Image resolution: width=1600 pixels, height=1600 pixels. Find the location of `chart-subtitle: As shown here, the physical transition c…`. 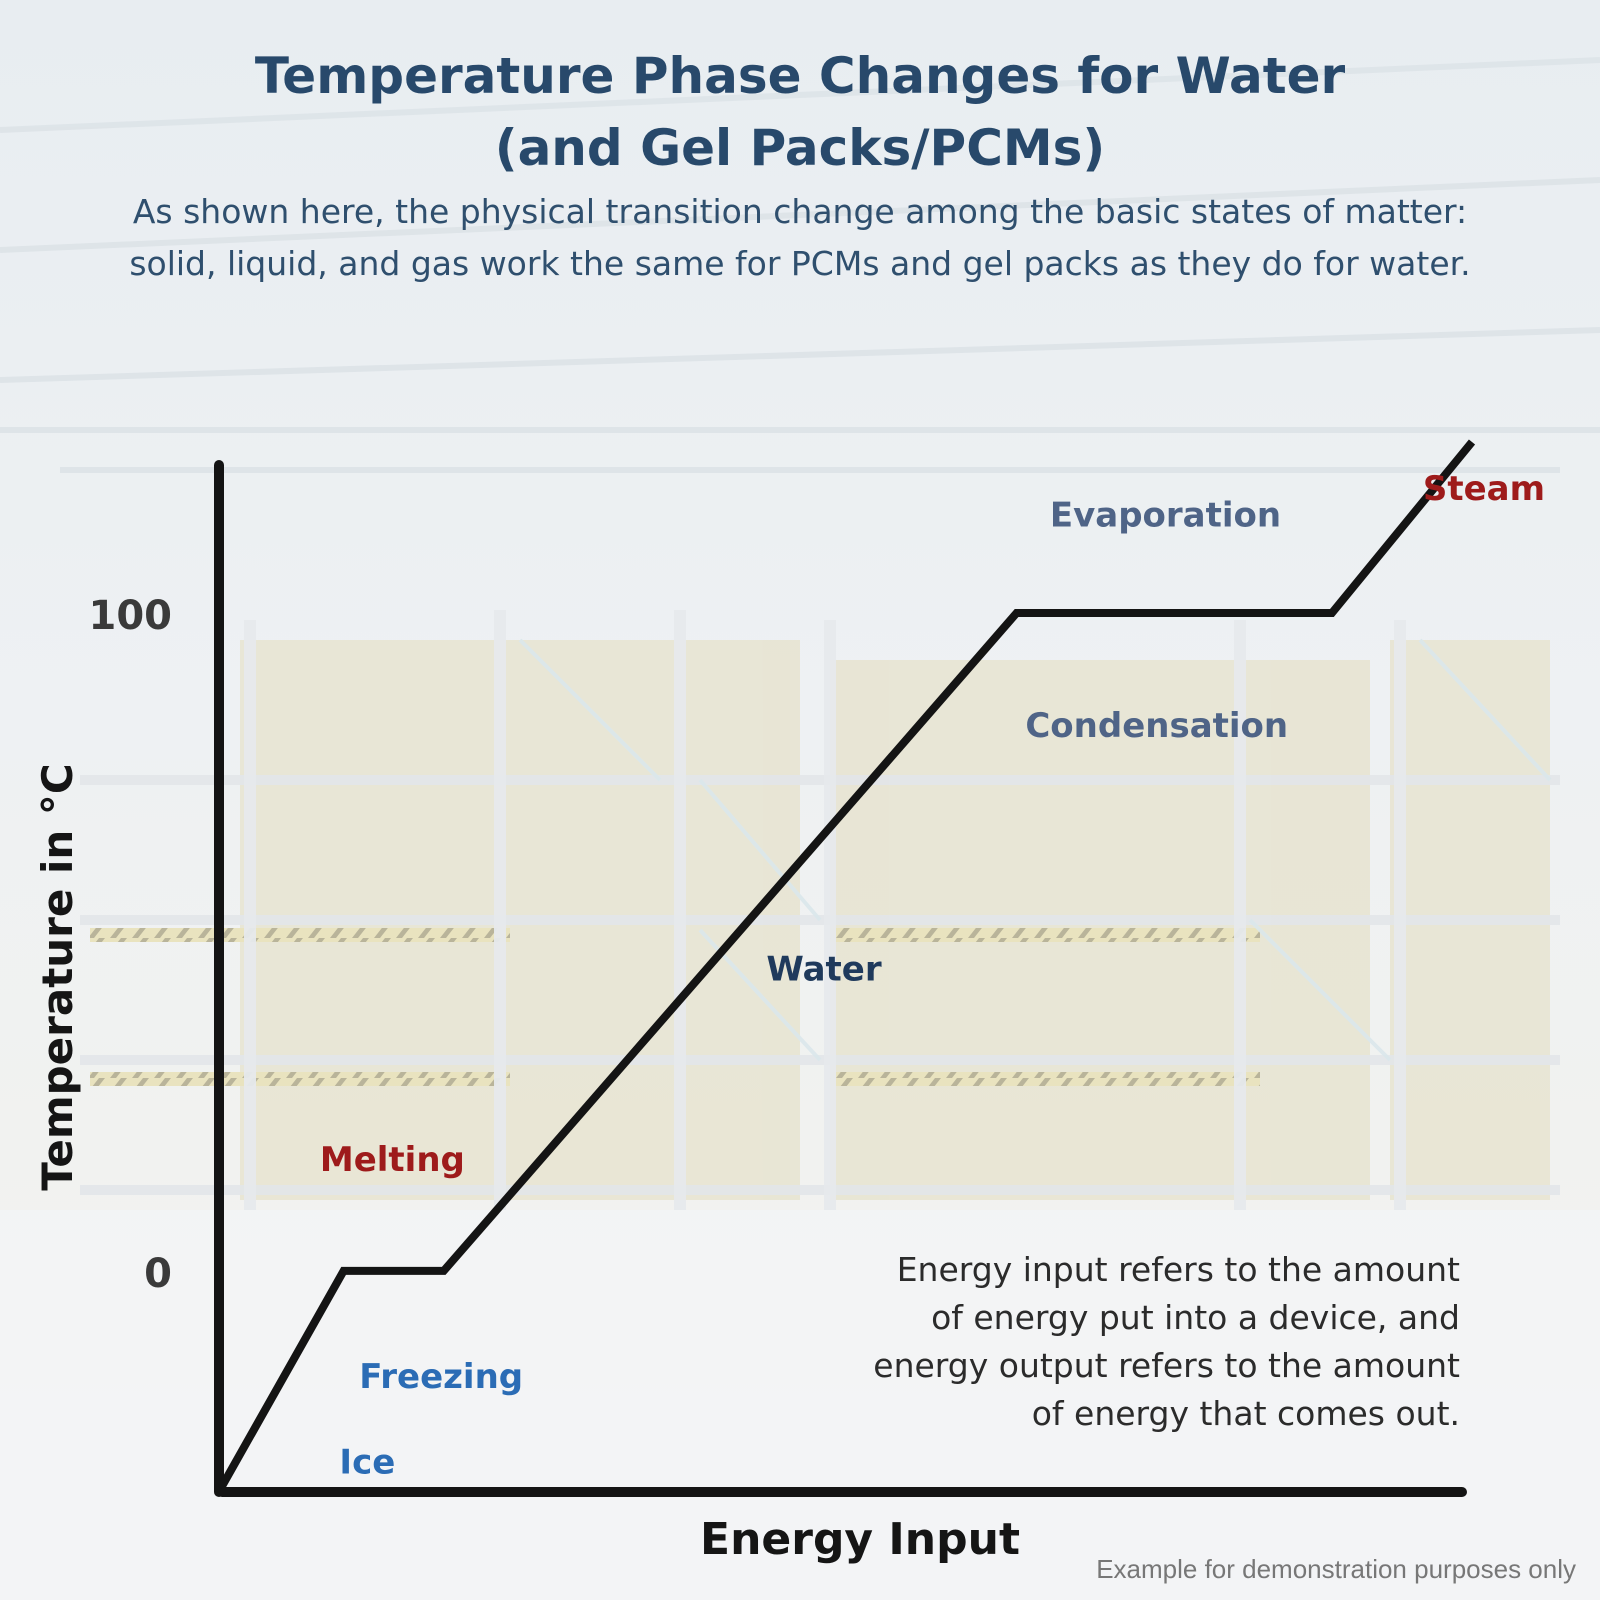

chart-subtitle: As shown here, the physical transition c… is located at coordinates (800, 237).